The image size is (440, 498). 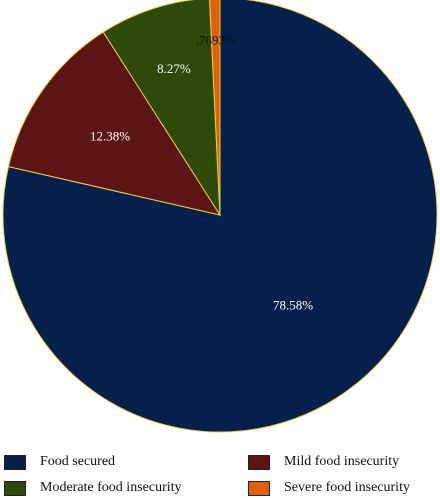 What do you see at coordinates (111, 487) in the screenshot?
I see `legend-label-moderate-food-insecurity: Moderate food insecurity` at bounding box center [111, 487].